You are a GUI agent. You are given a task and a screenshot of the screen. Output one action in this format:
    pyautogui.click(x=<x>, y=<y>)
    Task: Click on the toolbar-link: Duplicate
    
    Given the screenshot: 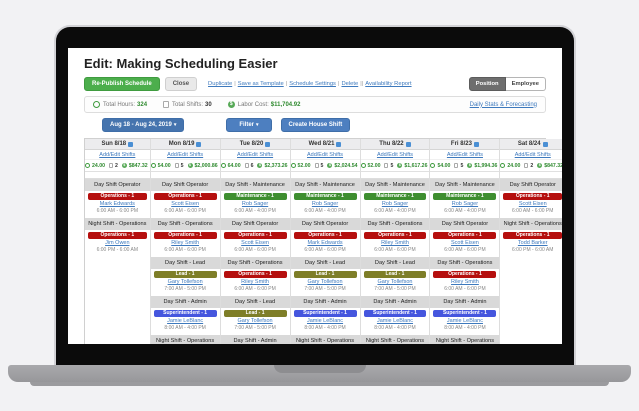 What is the action you would take?
    pyautogui.click(x=220, y=84)
    